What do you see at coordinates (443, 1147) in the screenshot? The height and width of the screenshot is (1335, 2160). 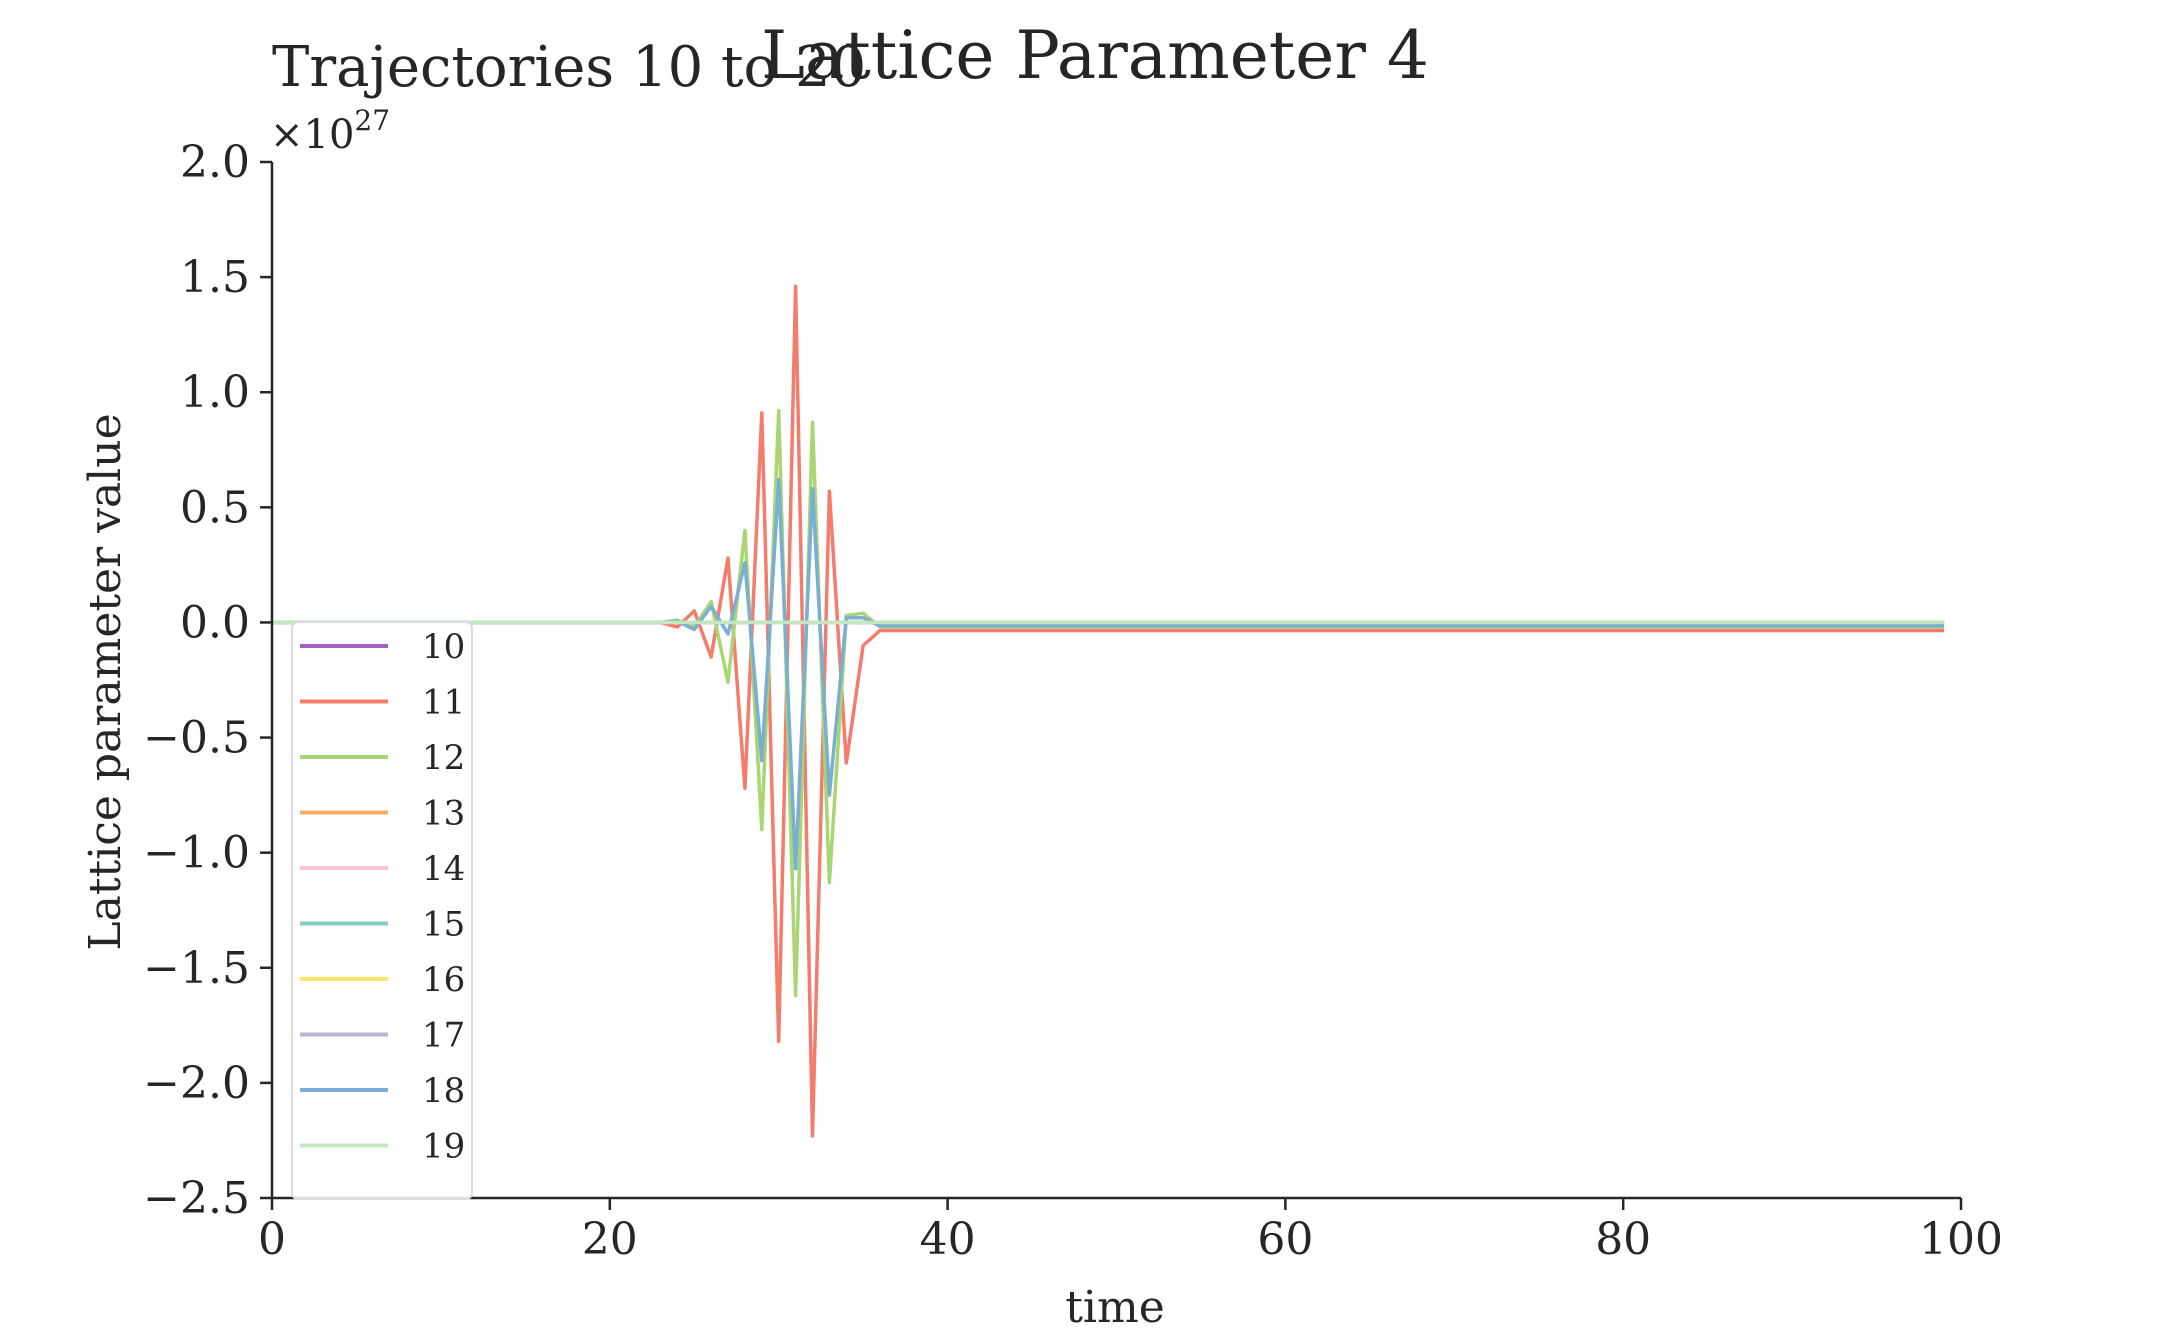 I see `legend-label: 19` at bounding box center [443, 1147].